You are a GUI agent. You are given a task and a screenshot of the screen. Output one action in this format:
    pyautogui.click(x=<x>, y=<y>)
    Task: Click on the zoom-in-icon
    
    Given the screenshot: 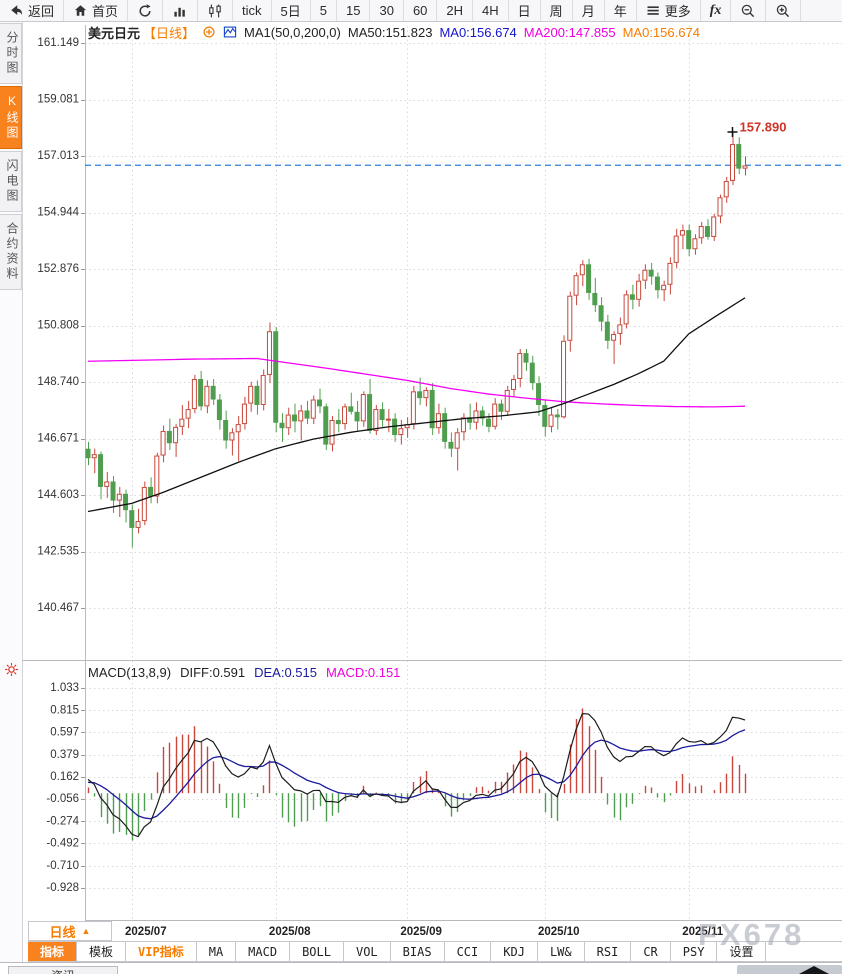 What is the action you would take?
    pyautogui.click(x=783, y=11)
    